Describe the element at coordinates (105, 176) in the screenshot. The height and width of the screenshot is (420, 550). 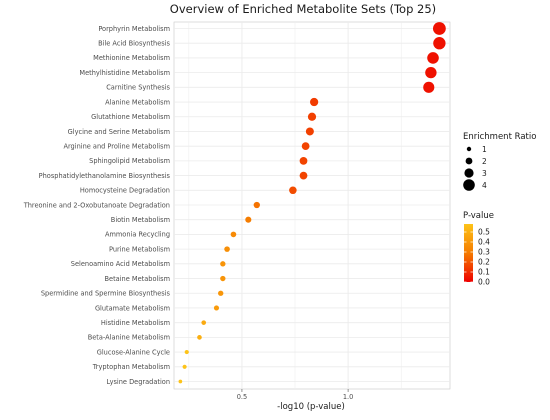
I see `y-tick-label: Phosphatidylethanolamine Biosynthesis` at that location.